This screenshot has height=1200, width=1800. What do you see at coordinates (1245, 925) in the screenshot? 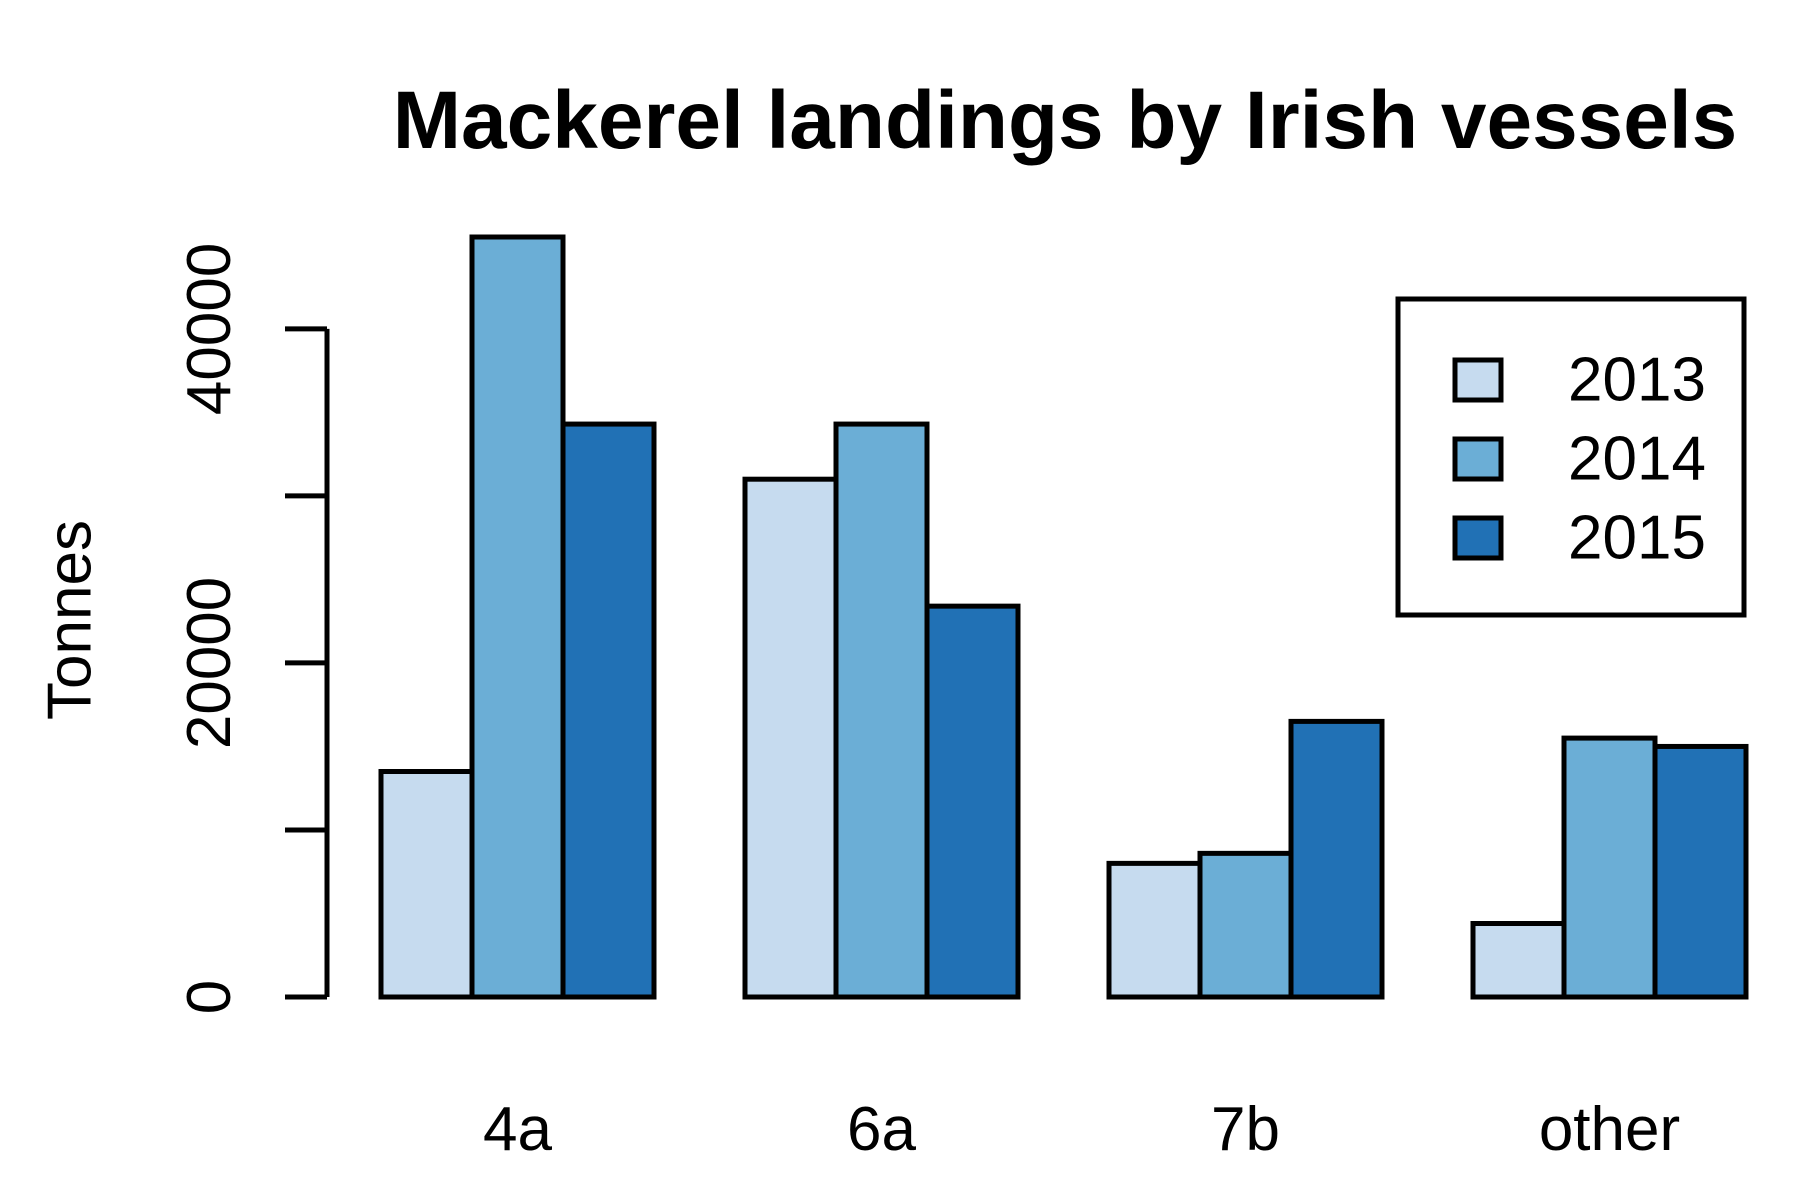
I see `bar-7b-2014` at bounding box center [1245, 925].